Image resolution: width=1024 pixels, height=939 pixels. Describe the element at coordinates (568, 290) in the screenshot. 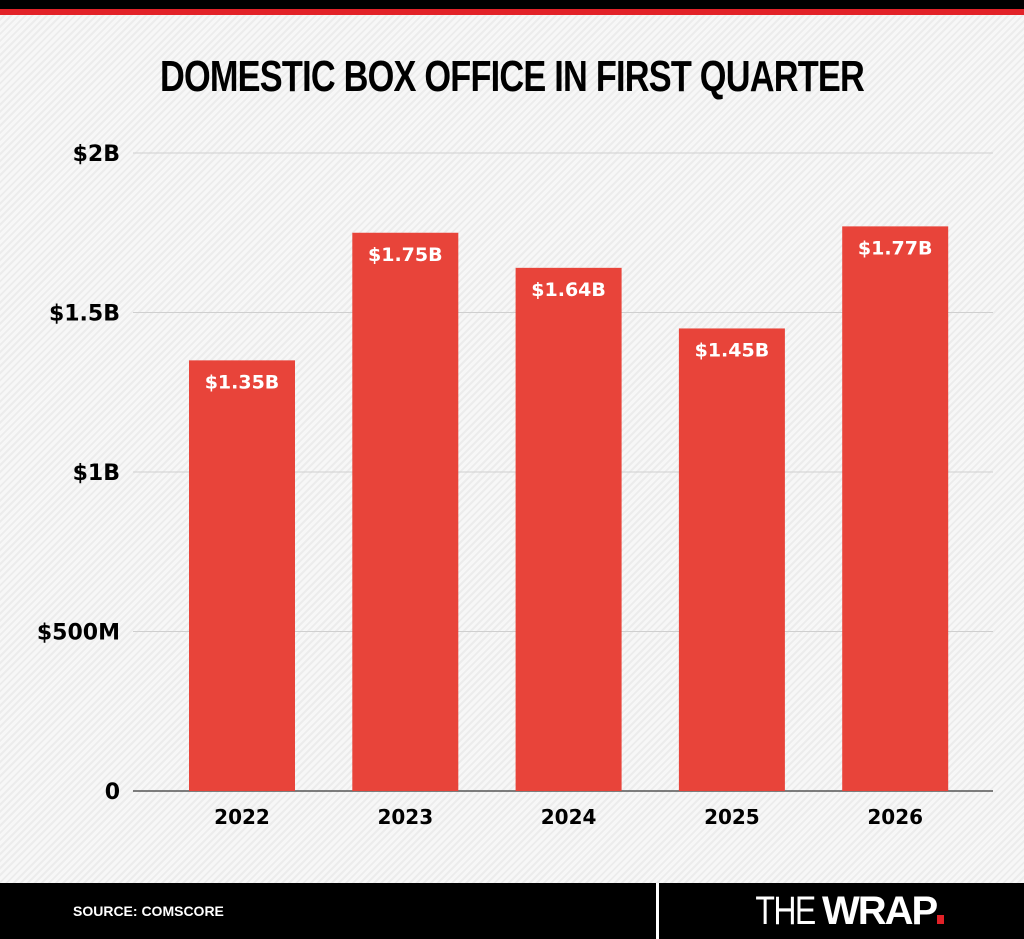

I see `data-label: $1.64B` at that location.